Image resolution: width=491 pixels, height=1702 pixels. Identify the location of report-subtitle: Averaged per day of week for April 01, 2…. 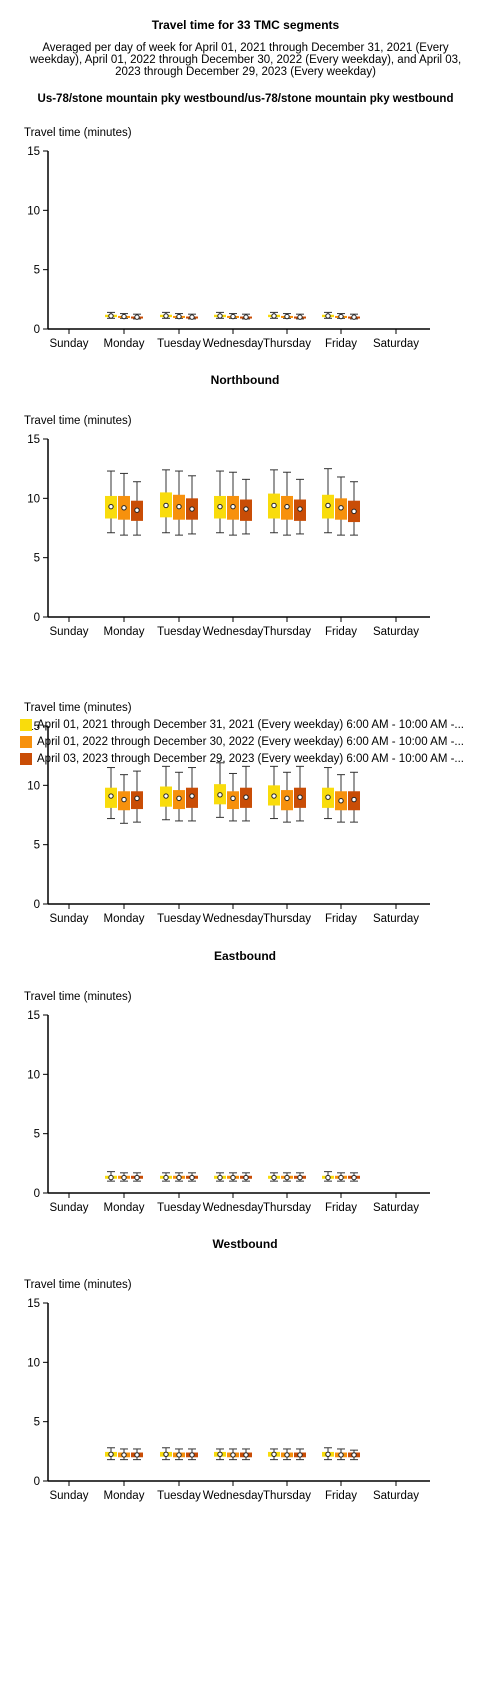
(245, 60).